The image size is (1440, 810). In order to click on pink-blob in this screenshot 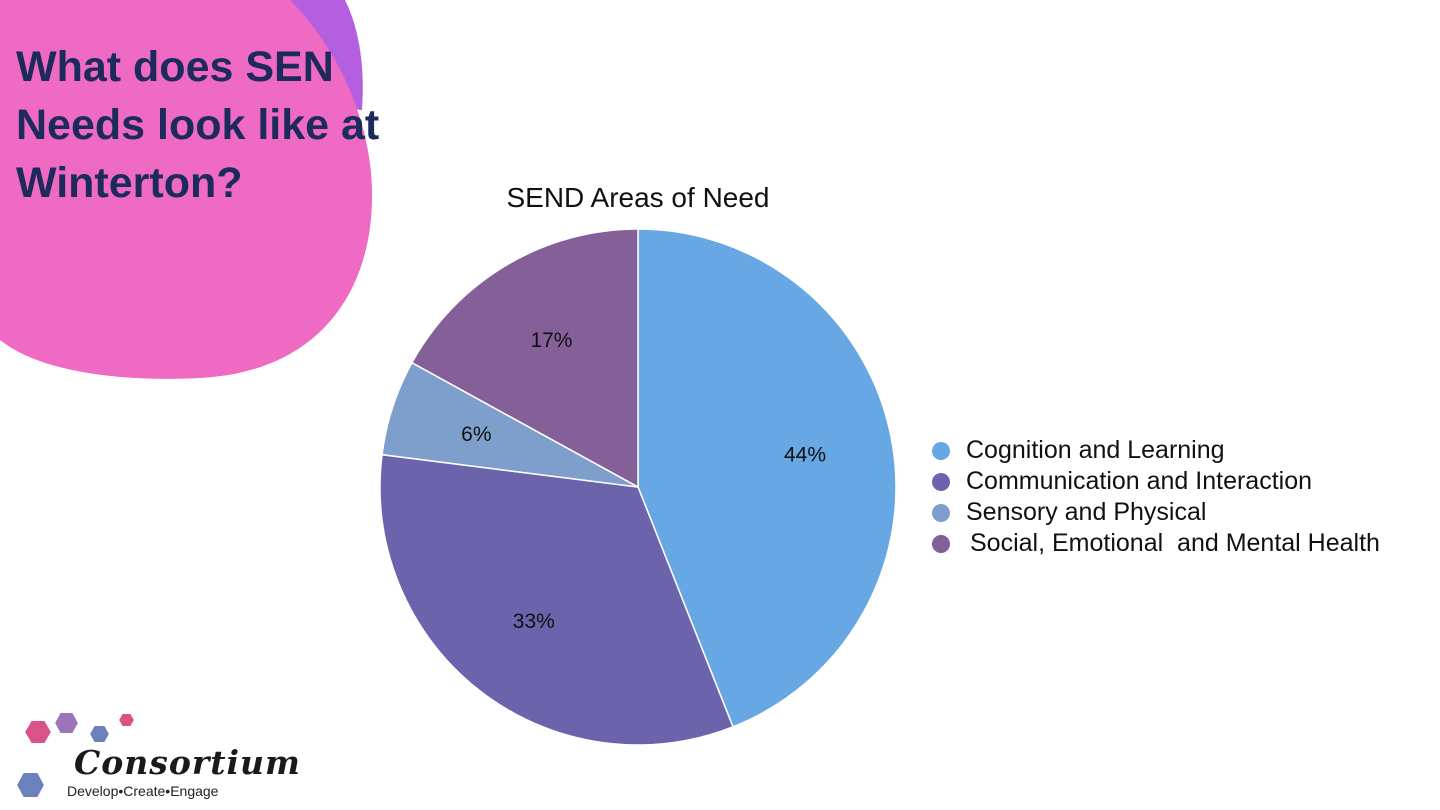, I will do `click(186, 189)`.